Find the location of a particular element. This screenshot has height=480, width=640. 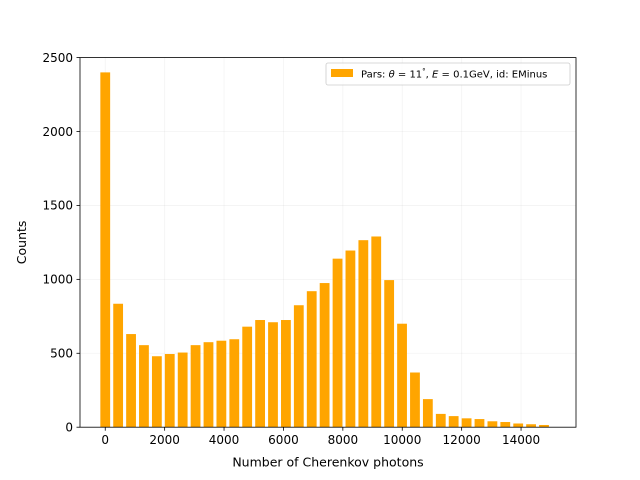

x-tick-label: 0 is located at coordinates (105, 440).